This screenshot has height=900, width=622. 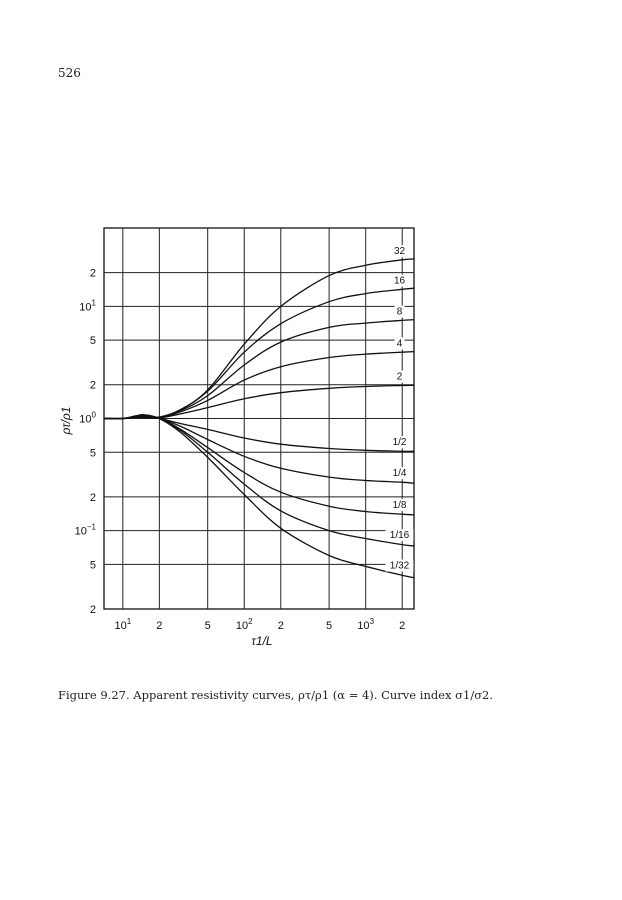 What do you see at coordinates (261, 641) in the screenshot?
I see `x-axis-title: τ1/L` at bounding box center [261, 641].